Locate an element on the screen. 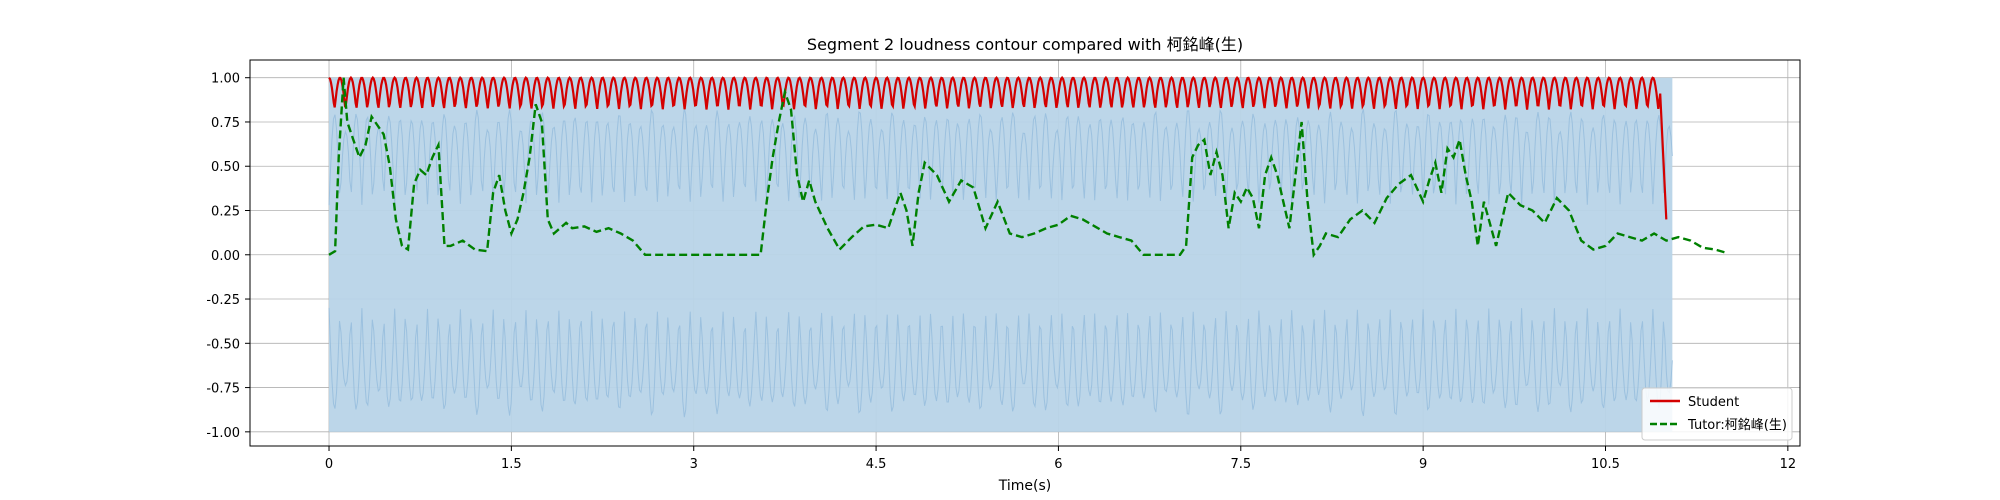  legend-label-tutor: Tutor:柯銘峰(生) is located at coordinates (1737, 425).